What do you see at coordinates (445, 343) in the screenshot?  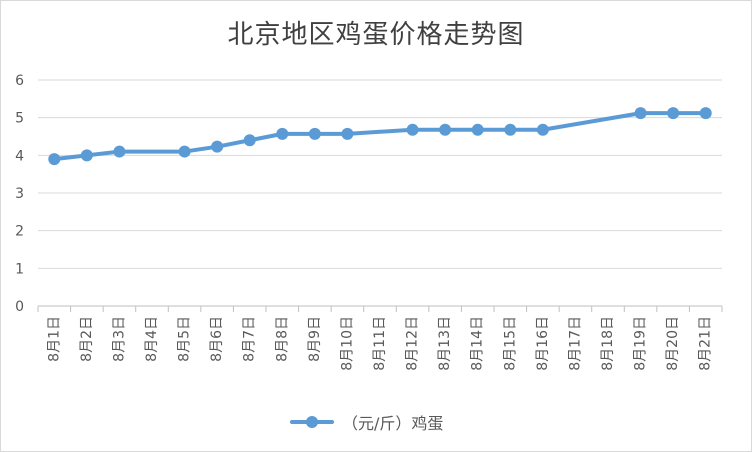 I see `x-tick-label: 8月13日` at bounding box center [445, 343].